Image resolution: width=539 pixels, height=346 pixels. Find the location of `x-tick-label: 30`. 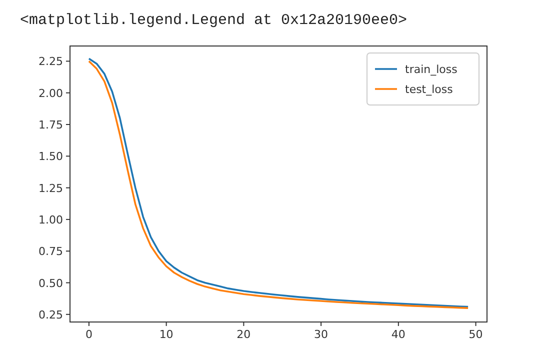

x-tick-label: 30 is located at coordinates (321, 334).